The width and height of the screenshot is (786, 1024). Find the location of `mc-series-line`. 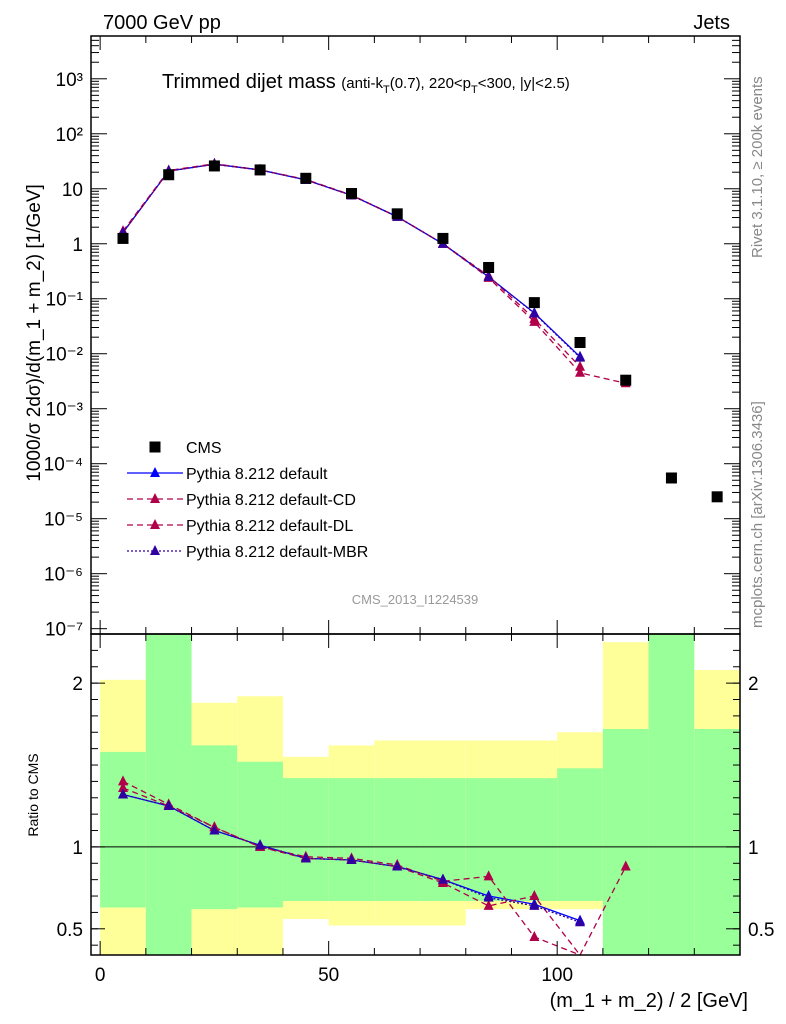

mc-series-line is located at coordinates (374, 273).